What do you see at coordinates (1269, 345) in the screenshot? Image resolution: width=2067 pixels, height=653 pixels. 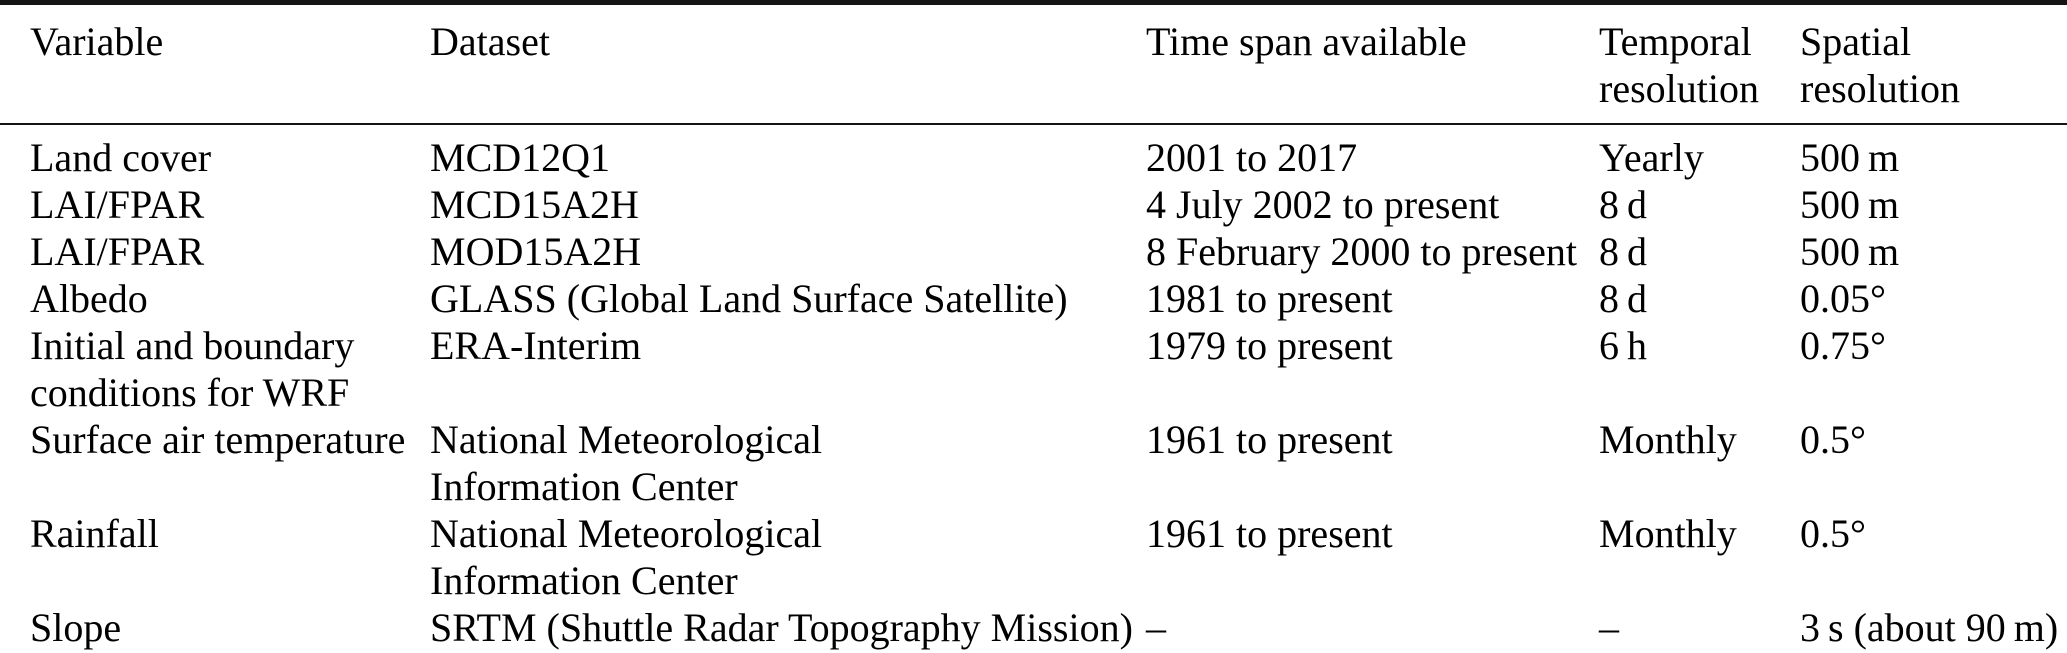 I see `cell-time-span: 1979 to present` at bounding box center [1269, 345].